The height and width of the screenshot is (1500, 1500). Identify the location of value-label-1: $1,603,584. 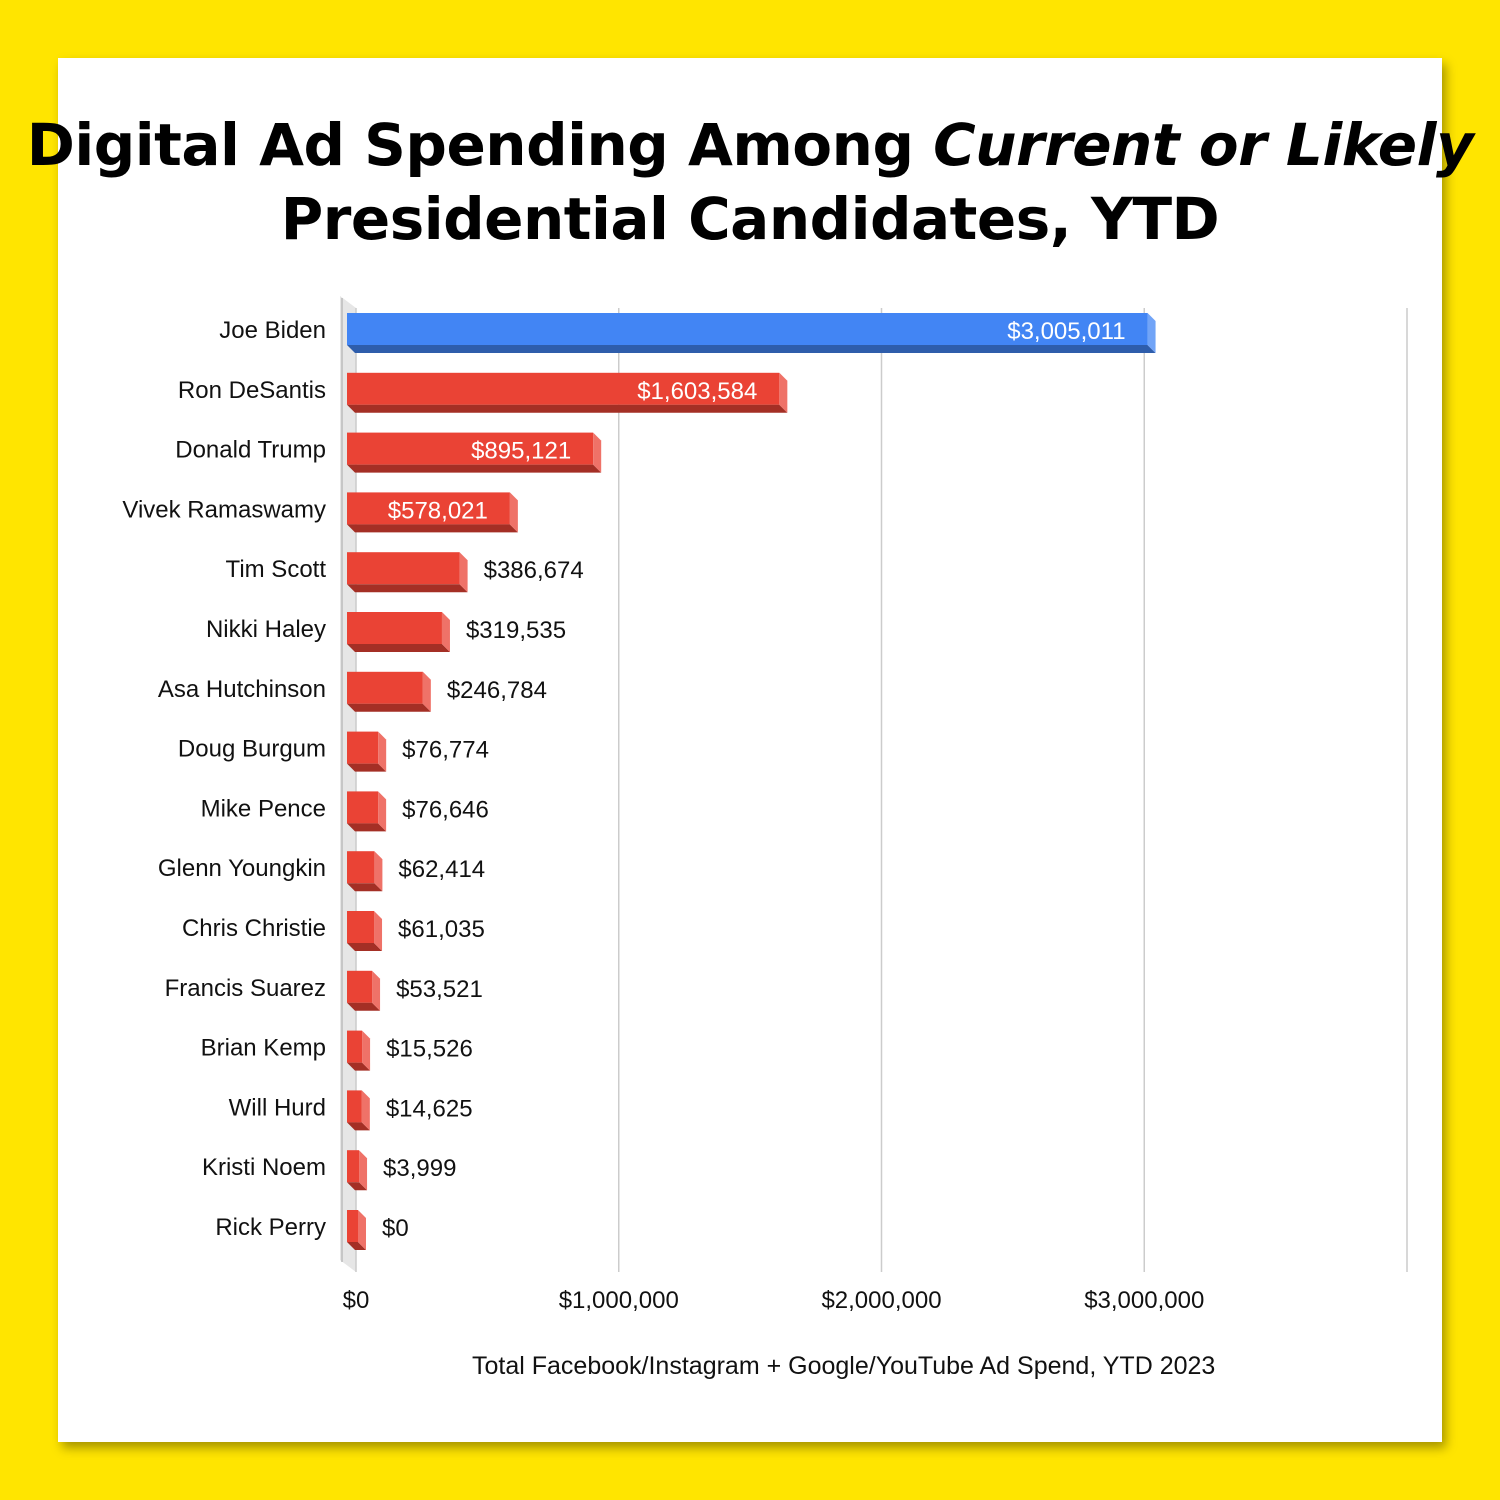
(697, 391).